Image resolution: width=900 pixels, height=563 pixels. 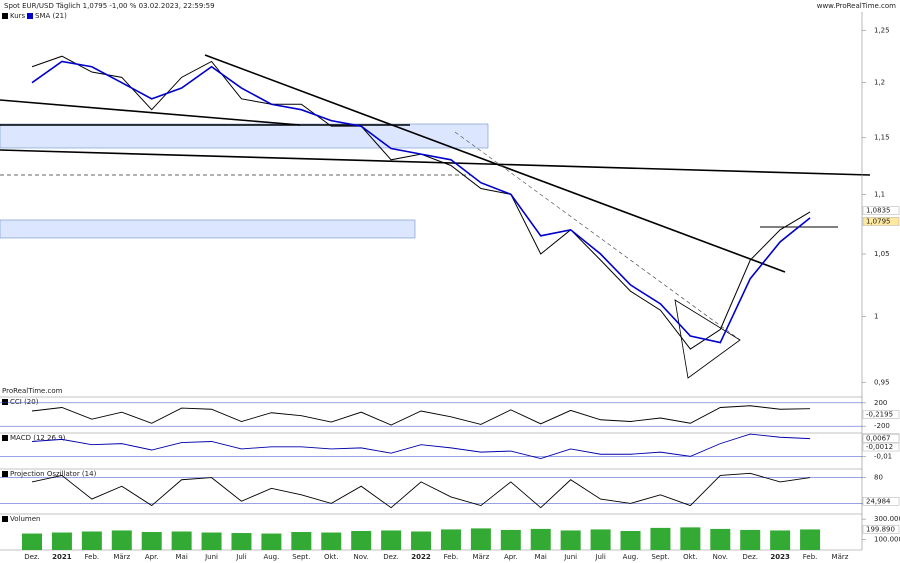 What do you see at coordinates (30, 16) in the screenshot?
I see `legend-swatch` at bounding box center [30, 16].